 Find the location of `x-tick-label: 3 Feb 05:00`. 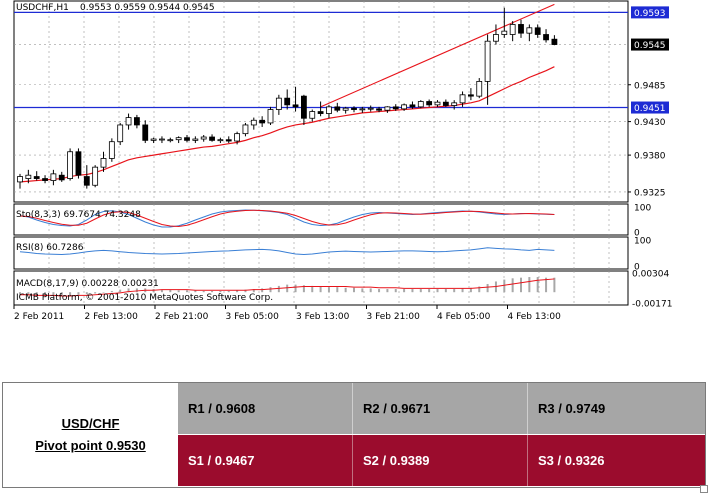

x-tick-label: 3 Feb 05:00 is located at coordinates (253, 317).